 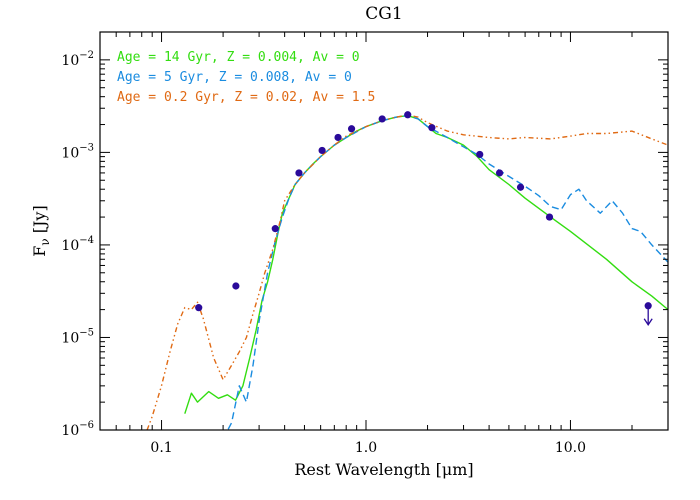 What do you see at coordinates (648, 322) in the screenshot?
I see `upper-limit-arrow-head` at bounding box center [648, 322].